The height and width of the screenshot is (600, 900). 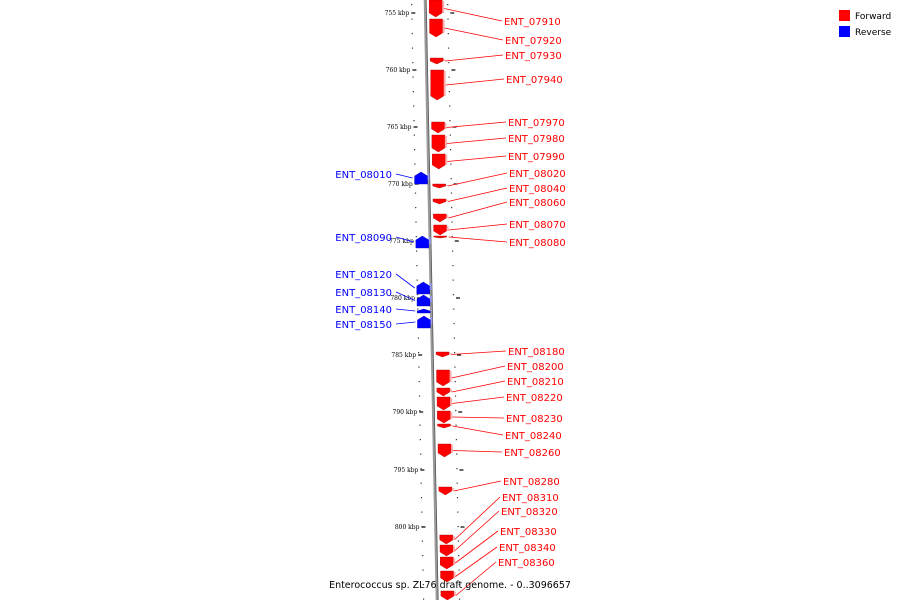 I want to click on gene-ent-08230: ENT_08230, so click(x=500, y=417).